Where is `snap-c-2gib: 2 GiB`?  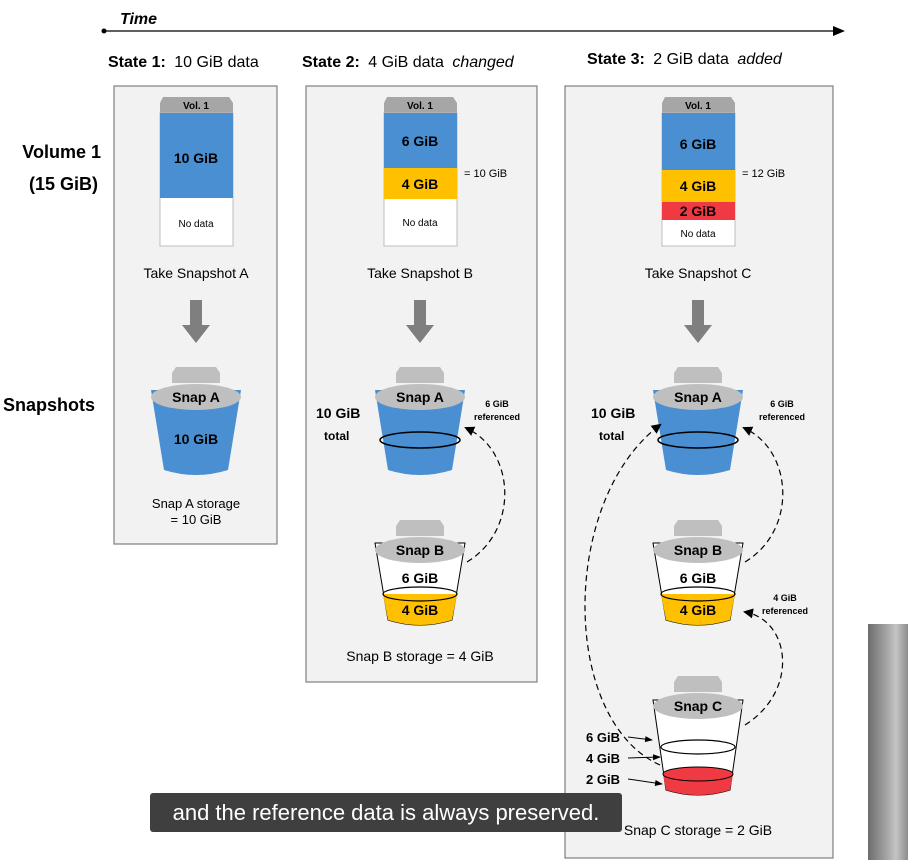 snap-c-2gib: 2 GiB is located at coordinates (603, 779).